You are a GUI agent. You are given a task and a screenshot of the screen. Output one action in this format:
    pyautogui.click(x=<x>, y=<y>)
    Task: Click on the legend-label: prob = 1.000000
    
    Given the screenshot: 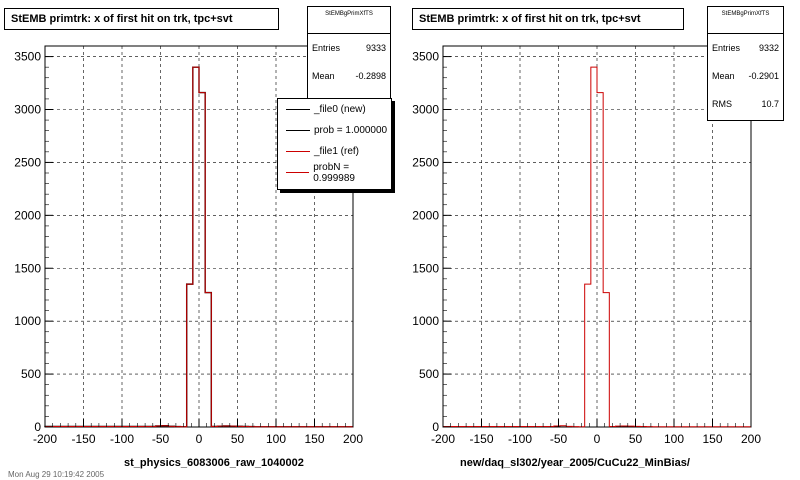 What is the action you would take?
    pyautogui.click(x=351, y=130)
    